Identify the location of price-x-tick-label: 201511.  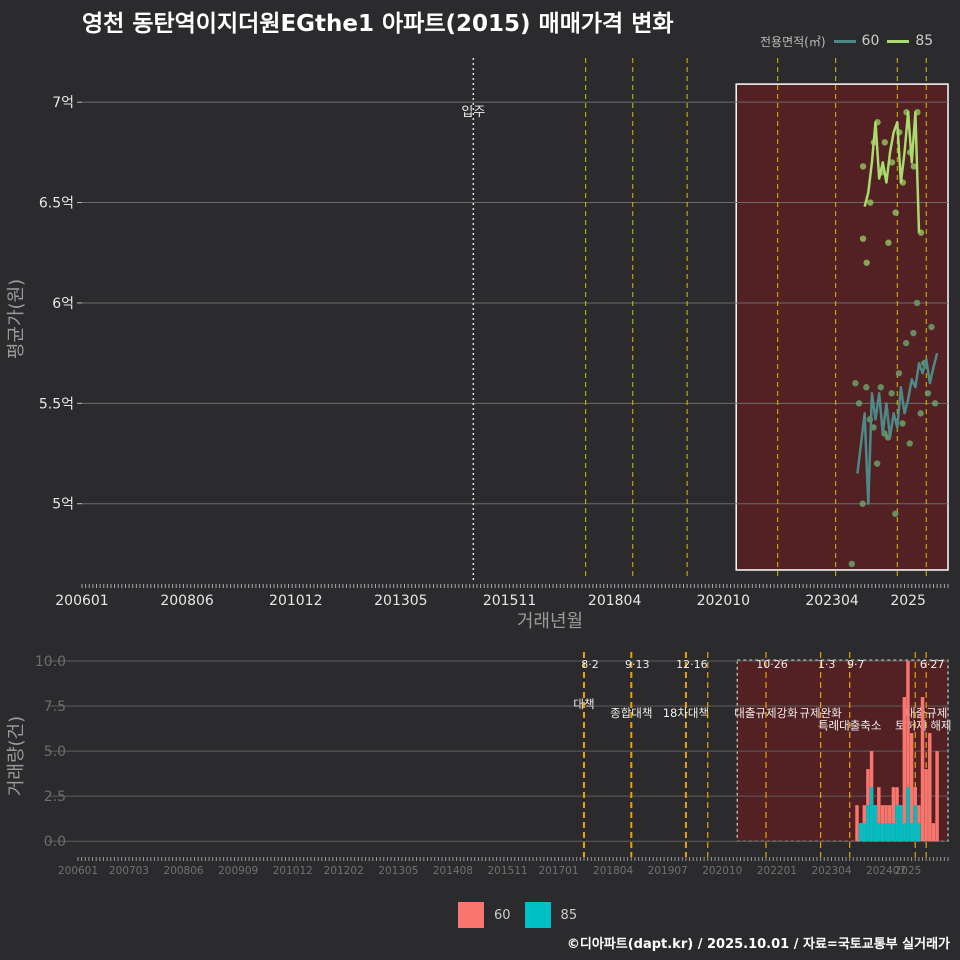
(509, 601).